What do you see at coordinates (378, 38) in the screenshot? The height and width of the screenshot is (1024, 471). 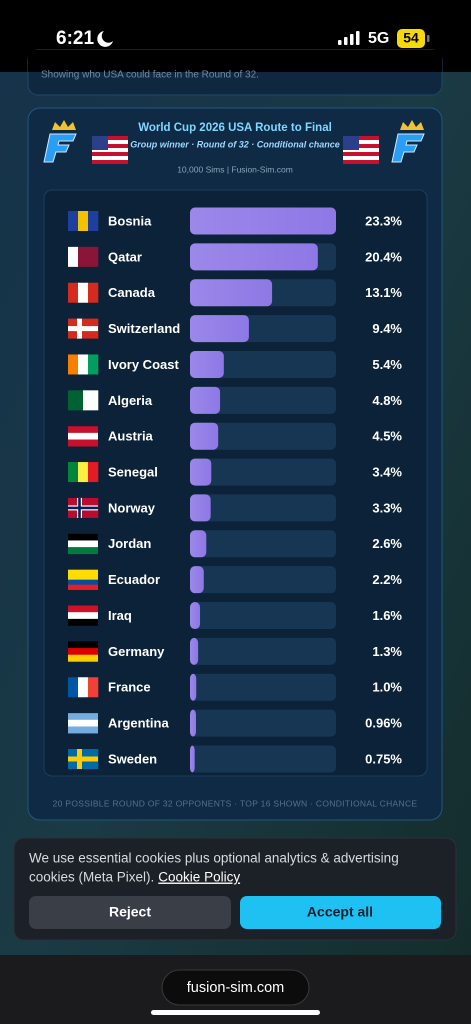 I see `network: 5G` at bounding box center [378, 38].